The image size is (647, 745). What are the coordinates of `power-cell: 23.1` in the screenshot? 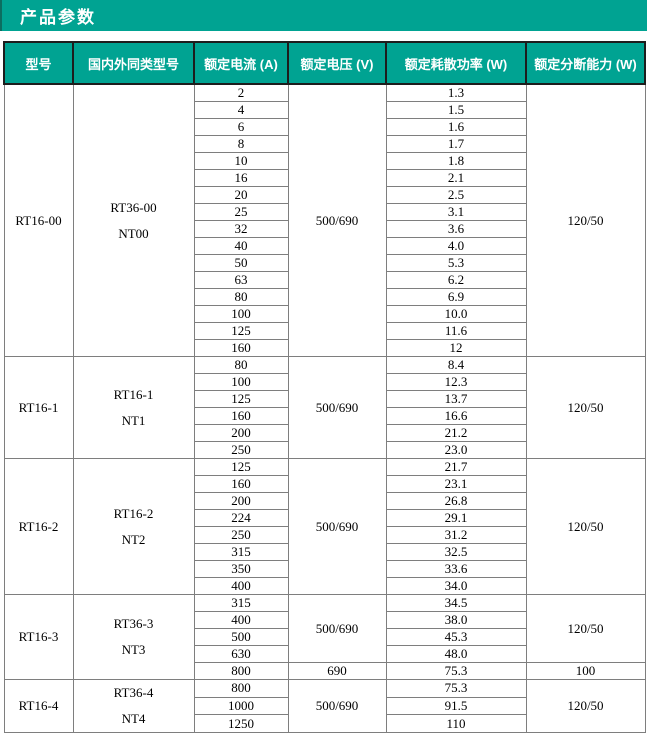 It's located at (456, 484).